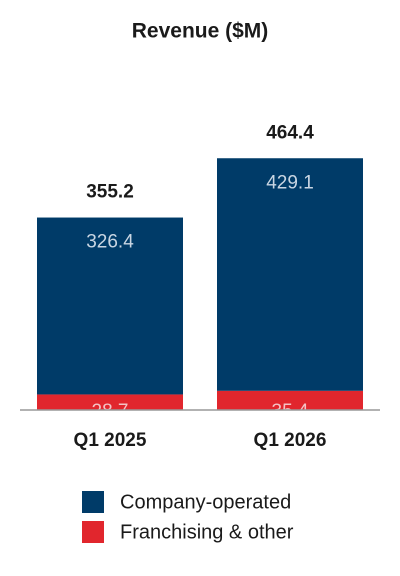 This screenshot has width=400, height=576. I want to click on x-tick-label: Q1 2026, so click(290, 440).